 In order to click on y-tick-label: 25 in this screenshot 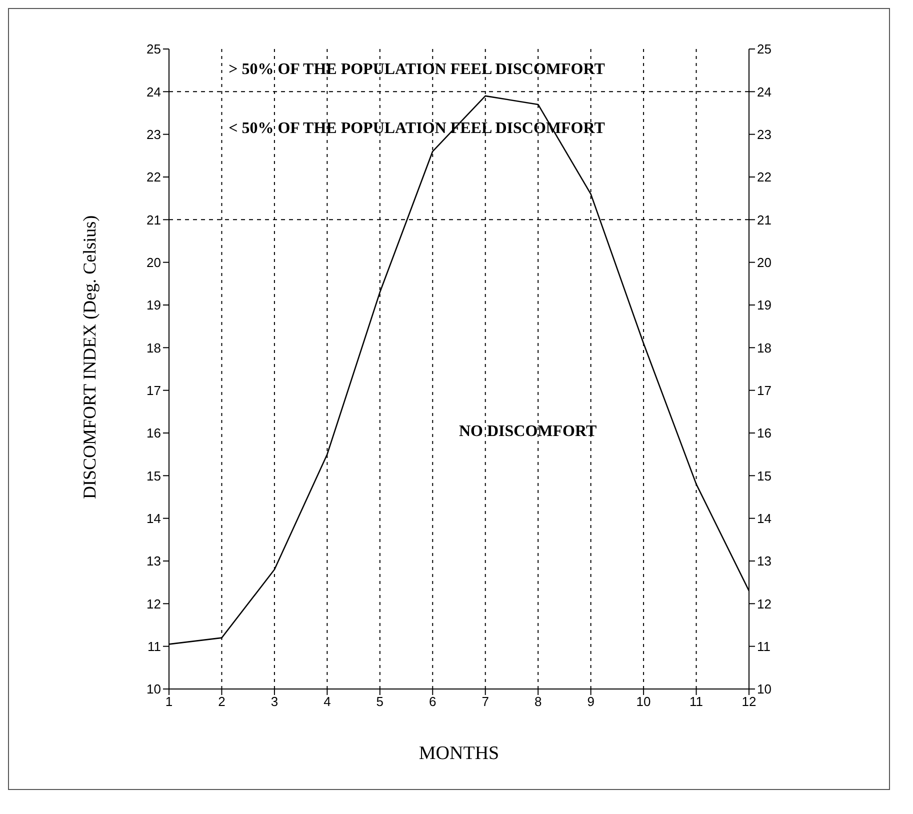, I will do `click(153, 49)`.